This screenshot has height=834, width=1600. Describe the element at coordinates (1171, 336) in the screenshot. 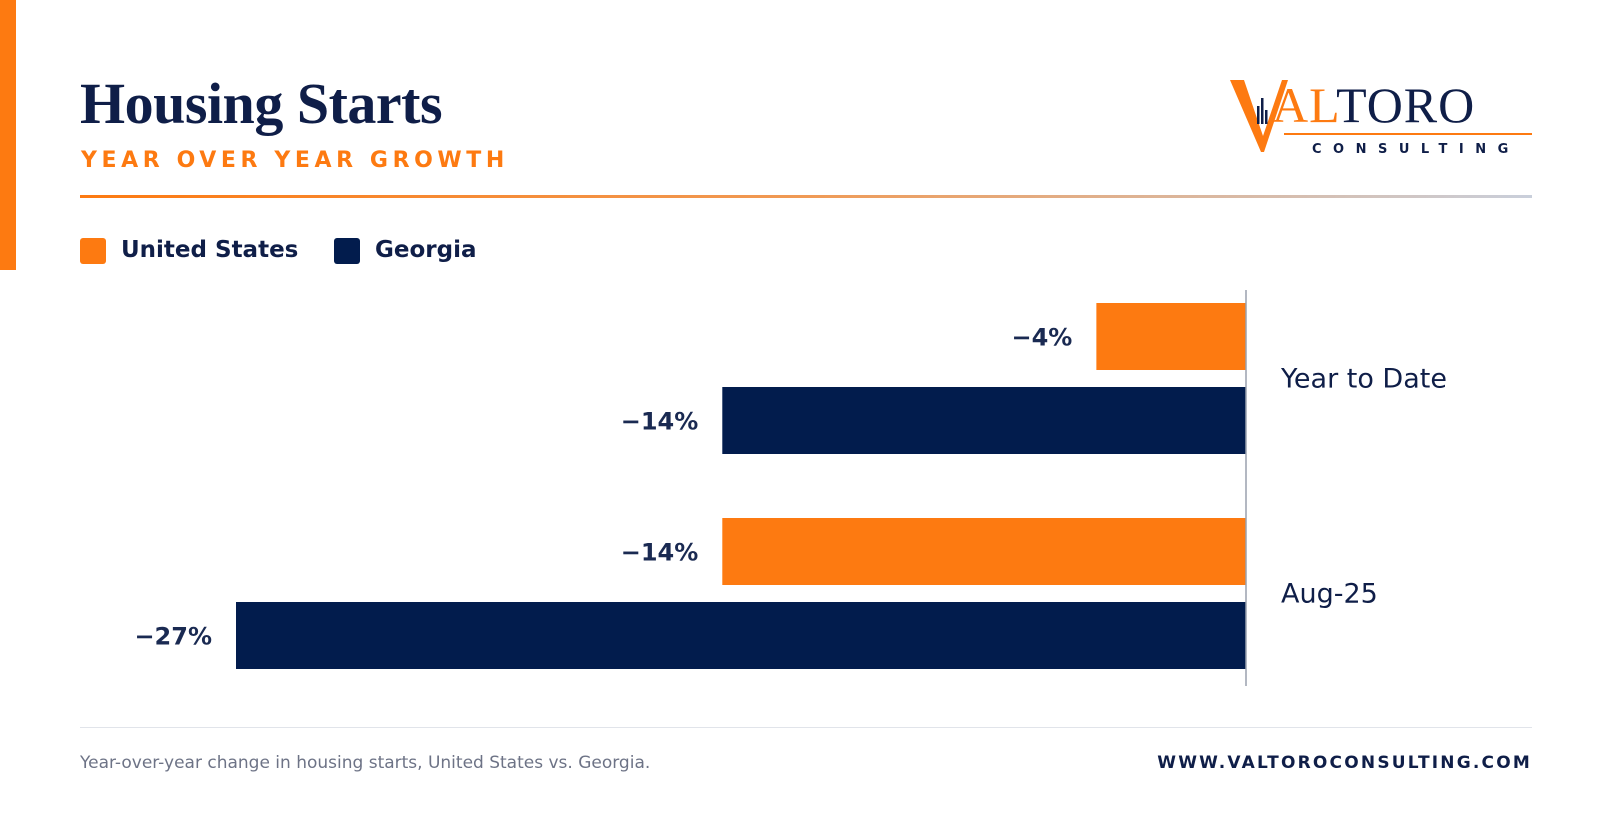

I see `bar-united-states-year-to-date` at that location.